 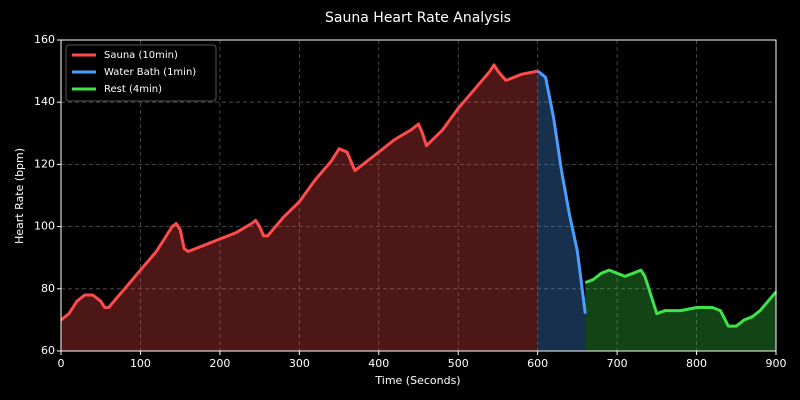 I want to click on x-tick-label: 800, so click(x=696, y=363).